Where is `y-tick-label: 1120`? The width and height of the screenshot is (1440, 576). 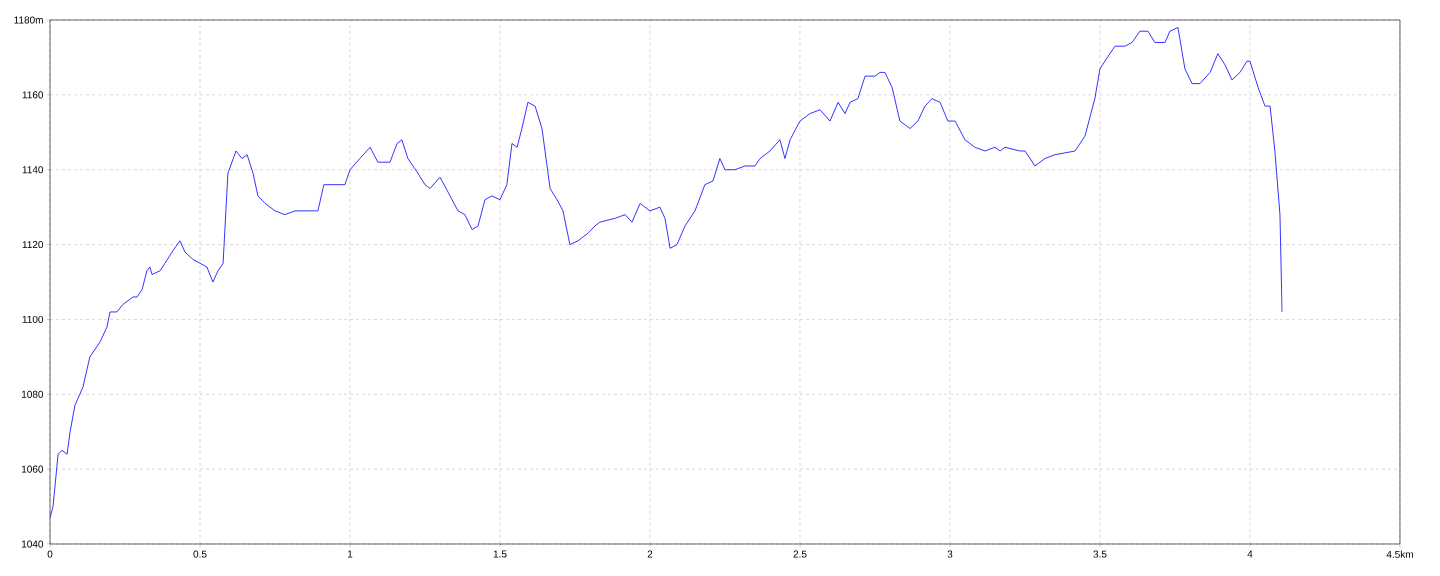 y-tick-label: 1120 is located at coordinates (33, 245).